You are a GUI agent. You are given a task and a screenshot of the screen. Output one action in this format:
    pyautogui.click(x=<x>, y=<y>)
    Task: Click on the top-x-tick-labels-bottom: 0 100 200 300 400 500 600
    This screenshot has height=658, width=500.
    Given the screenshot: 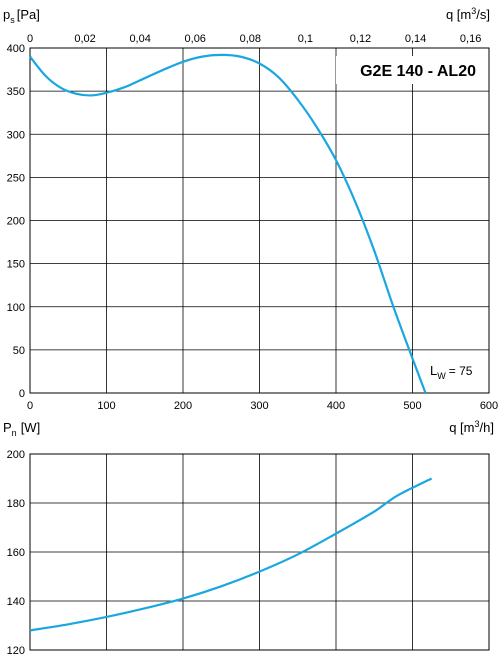 What is the action you would take?
    pyautogui.click(x=262, y=406)
    